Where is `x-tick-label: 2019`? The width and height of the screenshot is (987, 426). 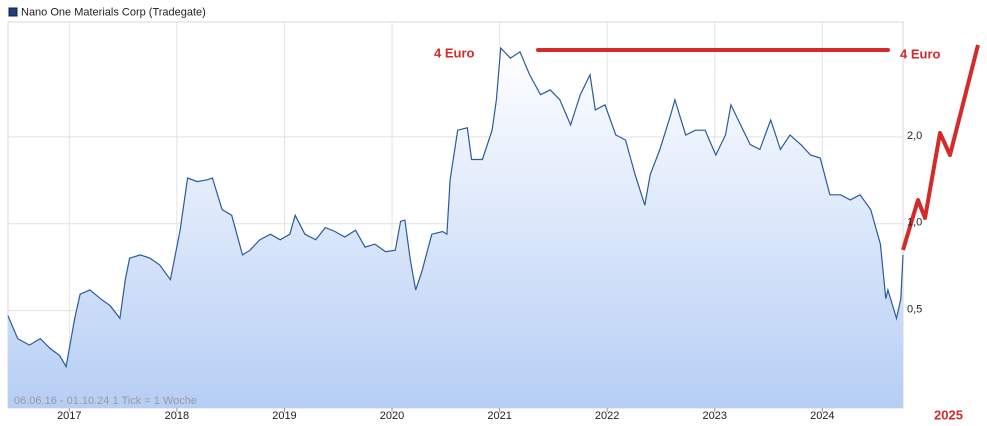 x-tick-label: 2019 is located at coordinates (284, 416).